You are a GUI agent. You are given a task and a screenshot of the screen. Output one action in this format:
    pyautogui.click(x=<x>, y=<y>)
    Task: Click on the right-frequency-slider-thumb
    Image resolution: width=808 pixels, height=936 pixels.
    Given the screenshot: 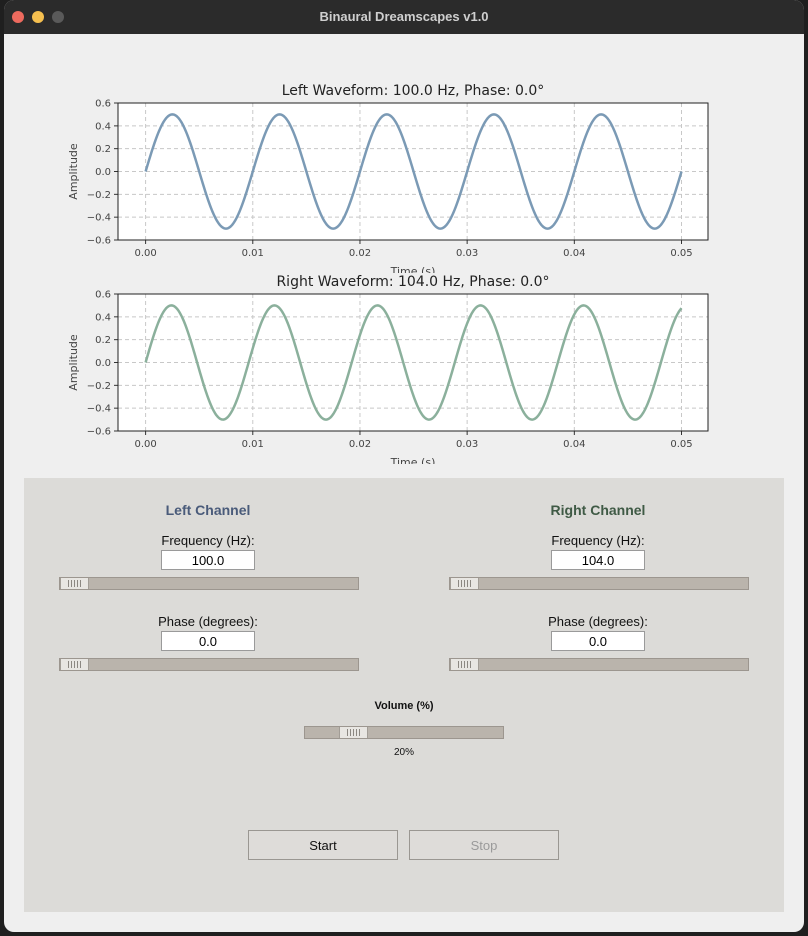 What is the action you would take?
    pyautogui.click(x=464, y=583)
    